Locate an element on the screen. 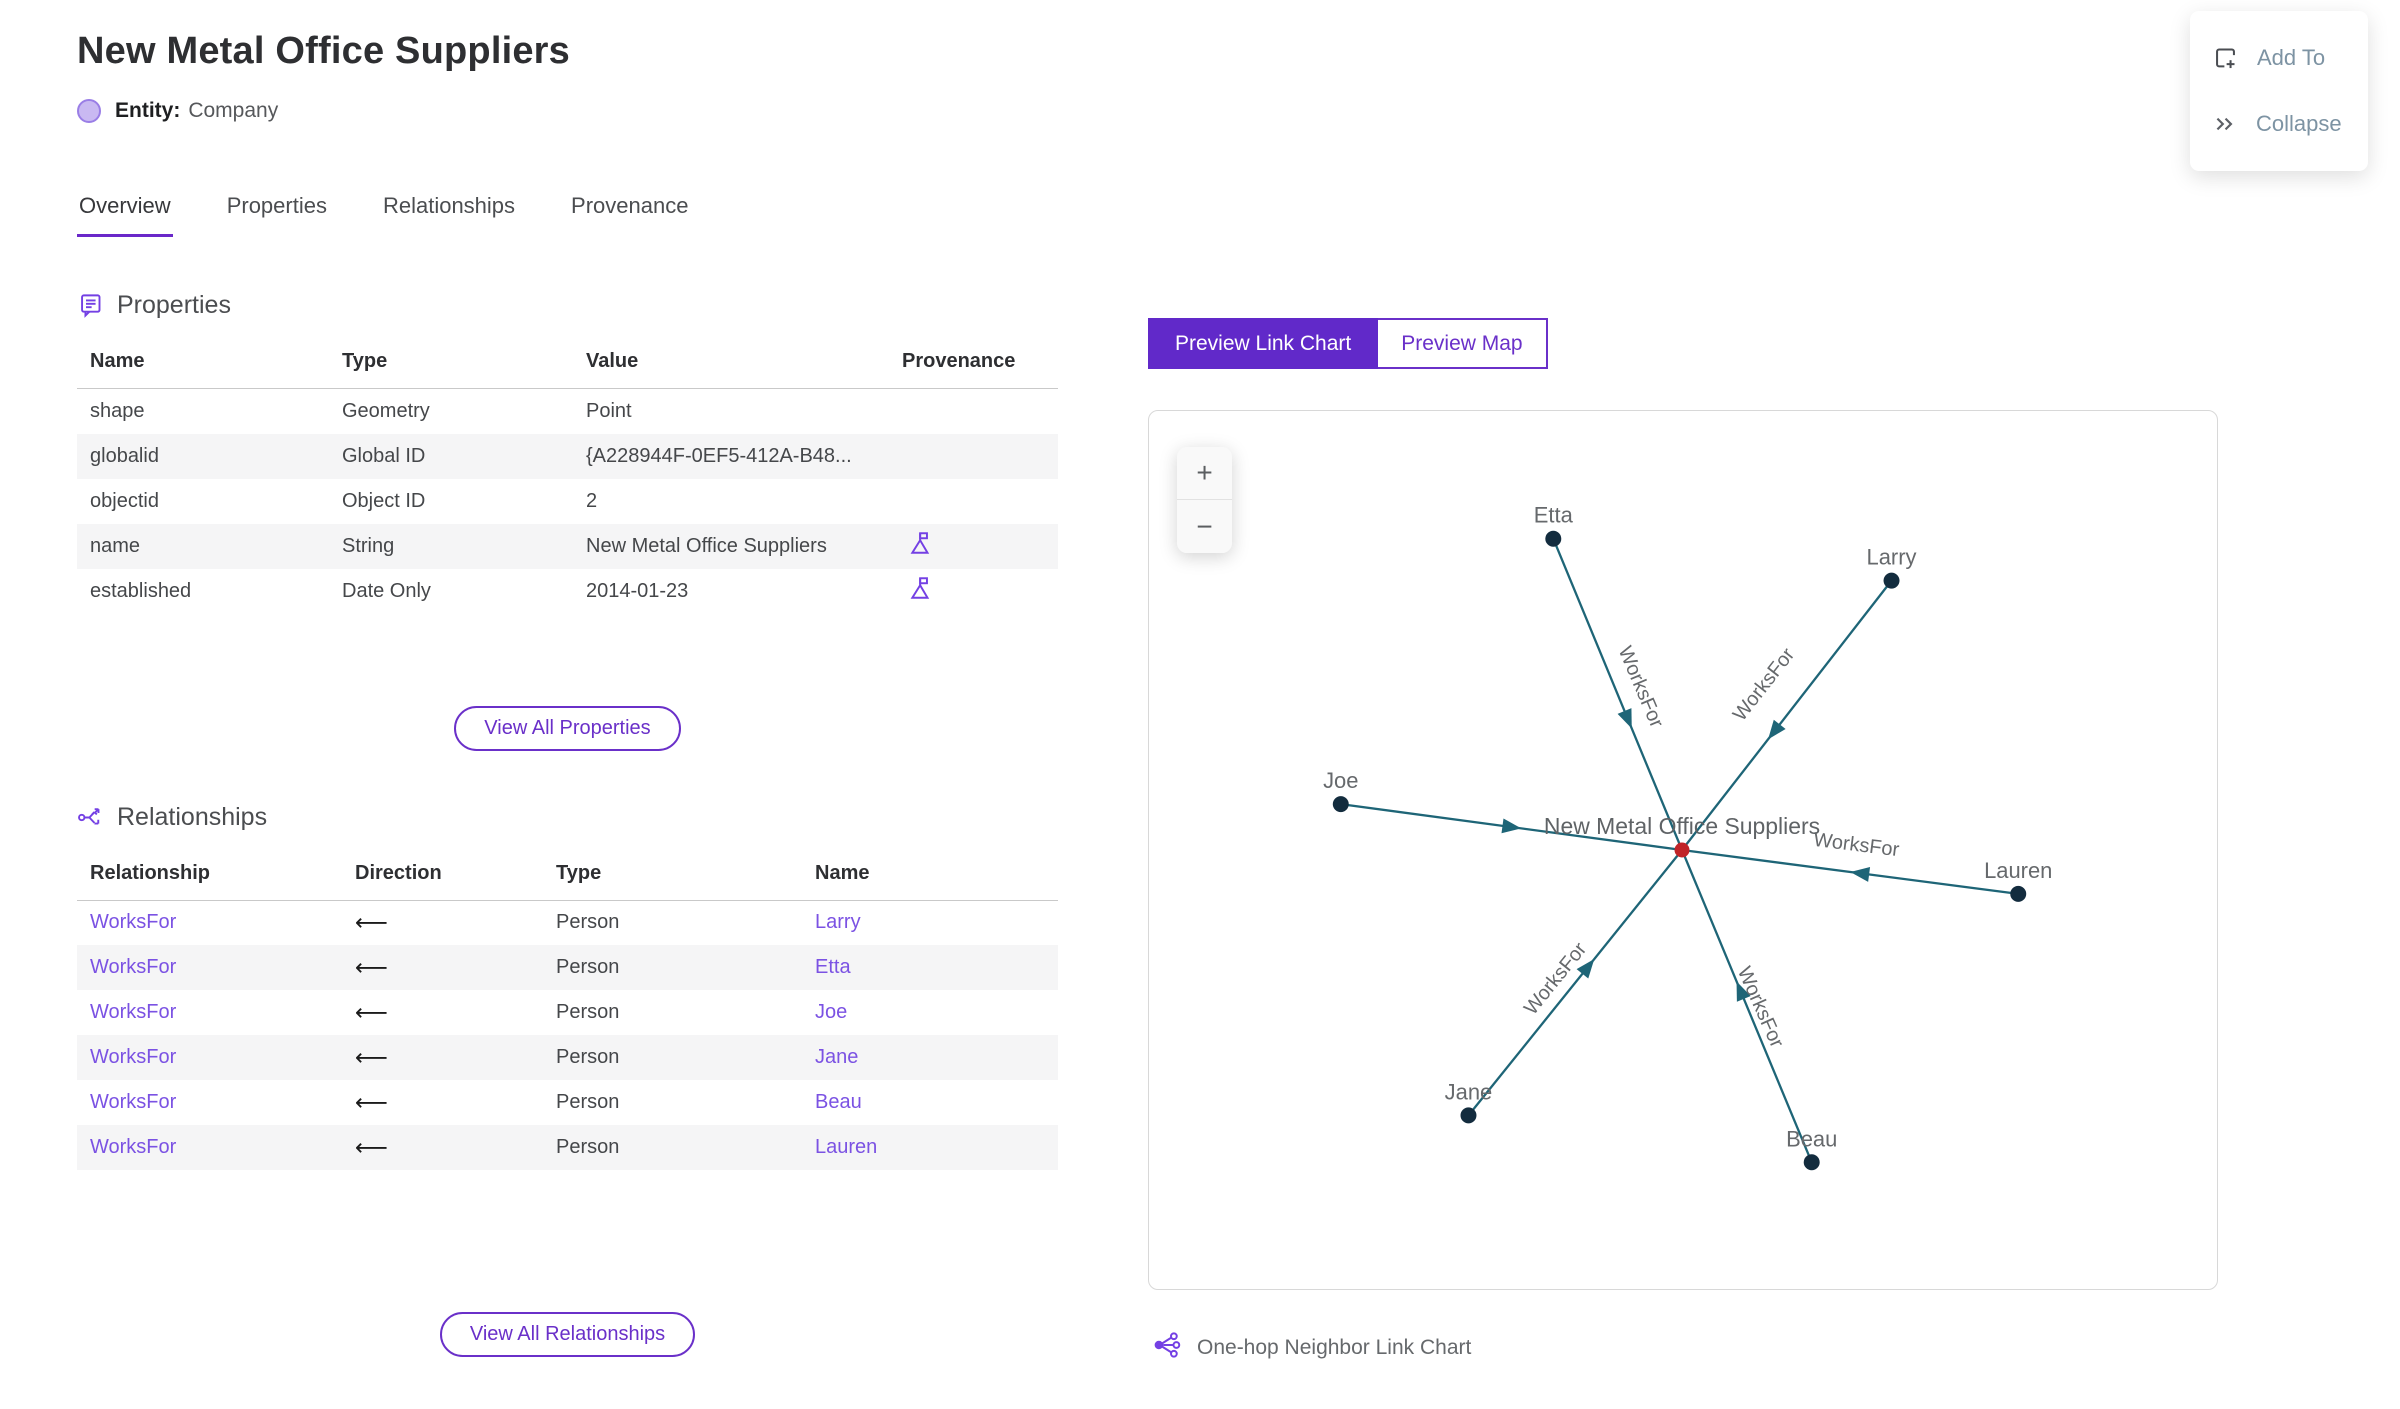 This screenshot has height=1409, width=2400. view-all-relationships-button: View All Relationships is located at coordinates (567, 1334).